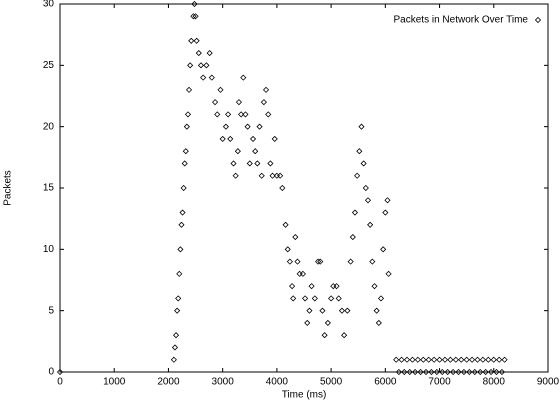  What do you see at coordinates (8, 188) in the screenshot?
I see `y-axis-label: Packets` at bounding box center [8, 188].